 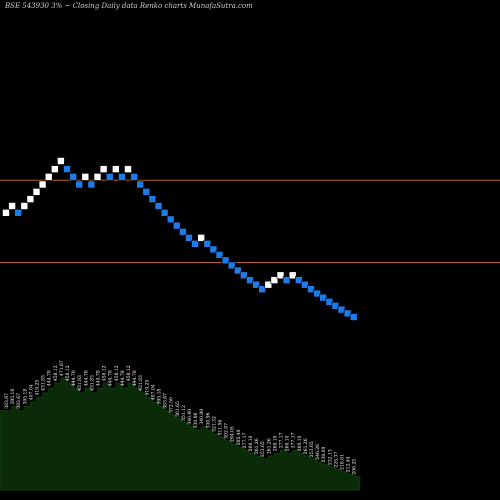 What do you see at coordinates (214, 424) in the screenshot?
I see `brick-price-label: 321.32` at bounding box center [214, 424].